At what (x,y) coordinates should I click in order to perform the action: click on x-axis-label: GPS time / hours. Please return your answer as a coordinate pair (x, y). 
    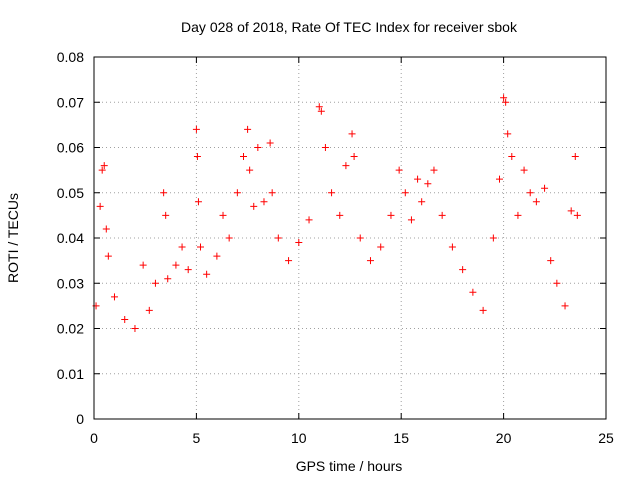
    Looking at the image, I should click on (349, 466).